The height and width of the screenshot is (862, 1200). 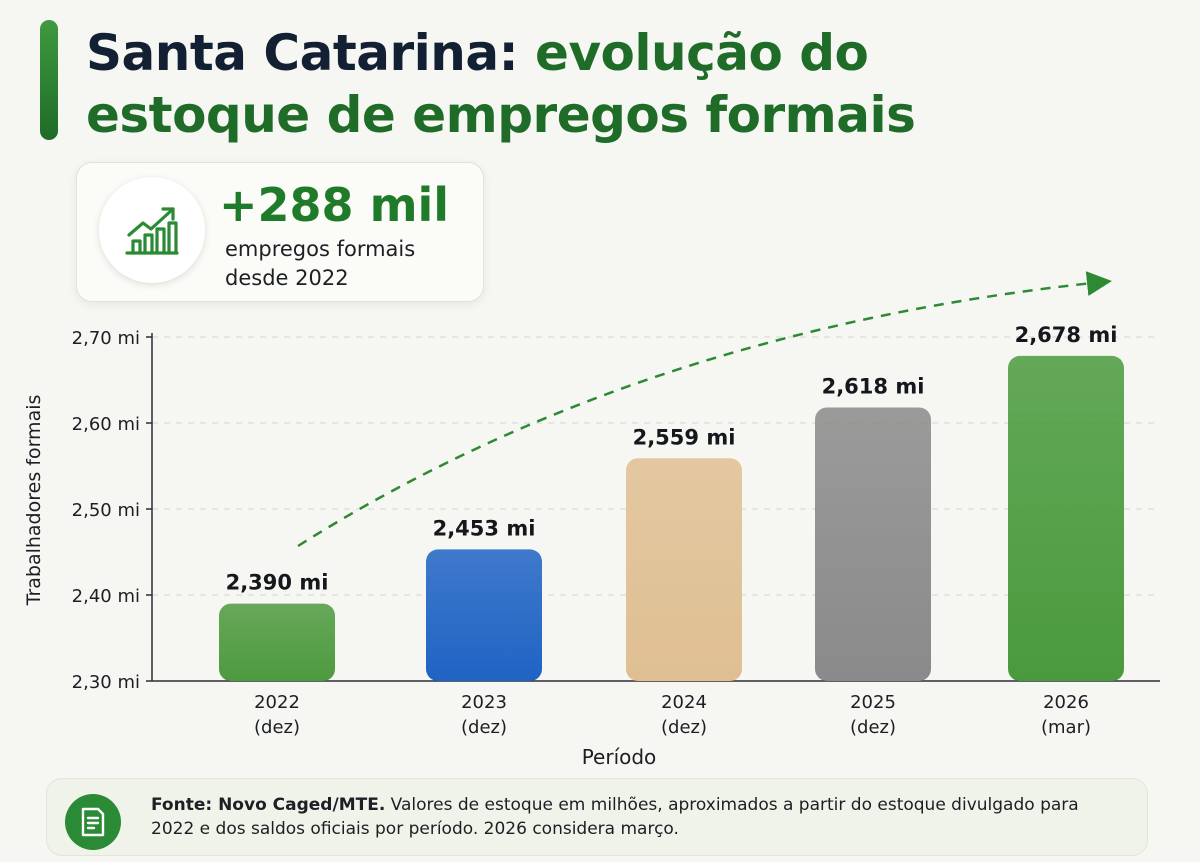 What do you see at coordinates (152, 230) in the screenshot?
I see `growth-chart-icon` at bounding box center [152, 230].